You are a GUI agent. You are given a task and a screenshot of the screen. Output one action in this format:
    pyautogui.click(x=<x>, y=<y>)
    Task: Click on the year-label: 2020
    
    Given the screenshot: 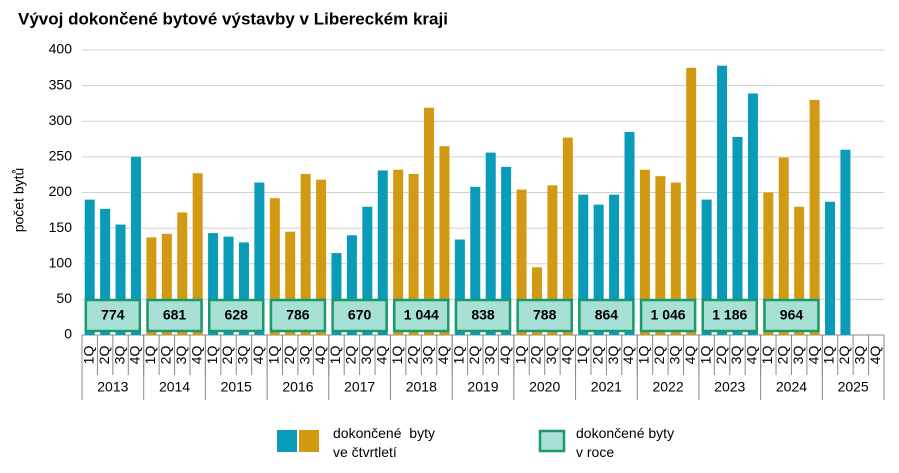 What is the action you would take?
    pyautogui.click(x=544, y=387)
    